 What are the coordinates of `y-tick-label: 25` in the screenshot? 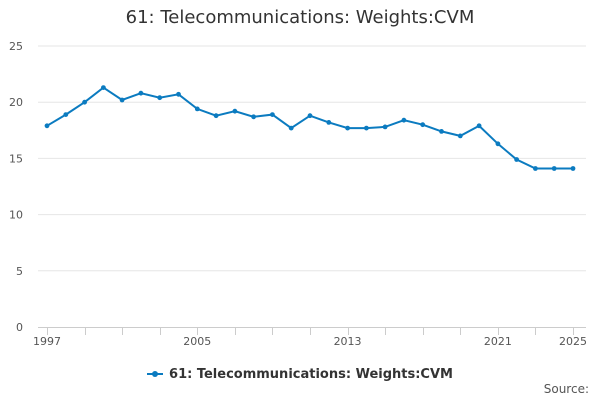 It's located at (16, 46).